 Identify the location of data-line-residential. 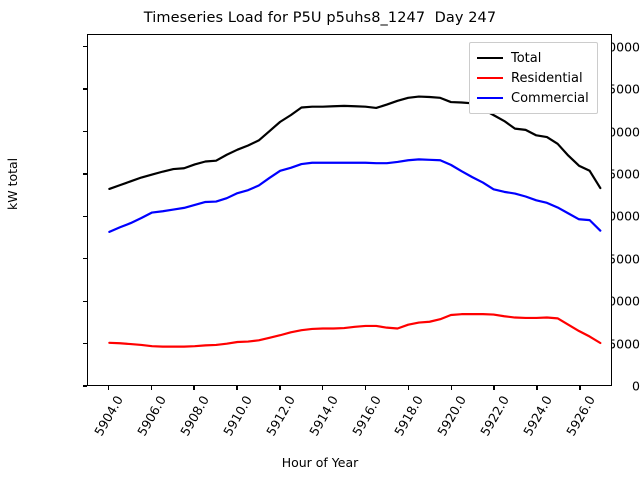
(355, 330).